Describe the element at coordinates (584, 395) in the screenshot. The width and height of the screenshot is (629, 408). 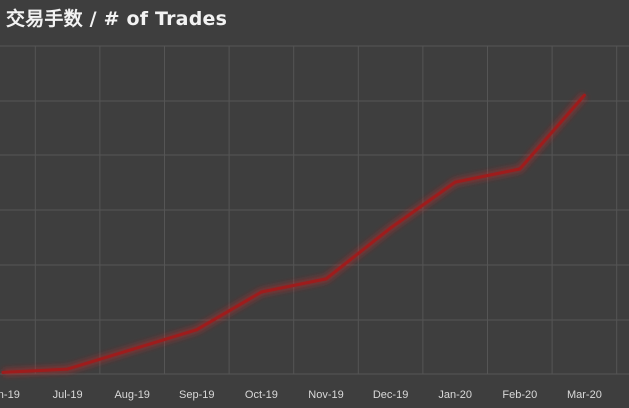
I see `x-tick-label: Mar-20` at that location.